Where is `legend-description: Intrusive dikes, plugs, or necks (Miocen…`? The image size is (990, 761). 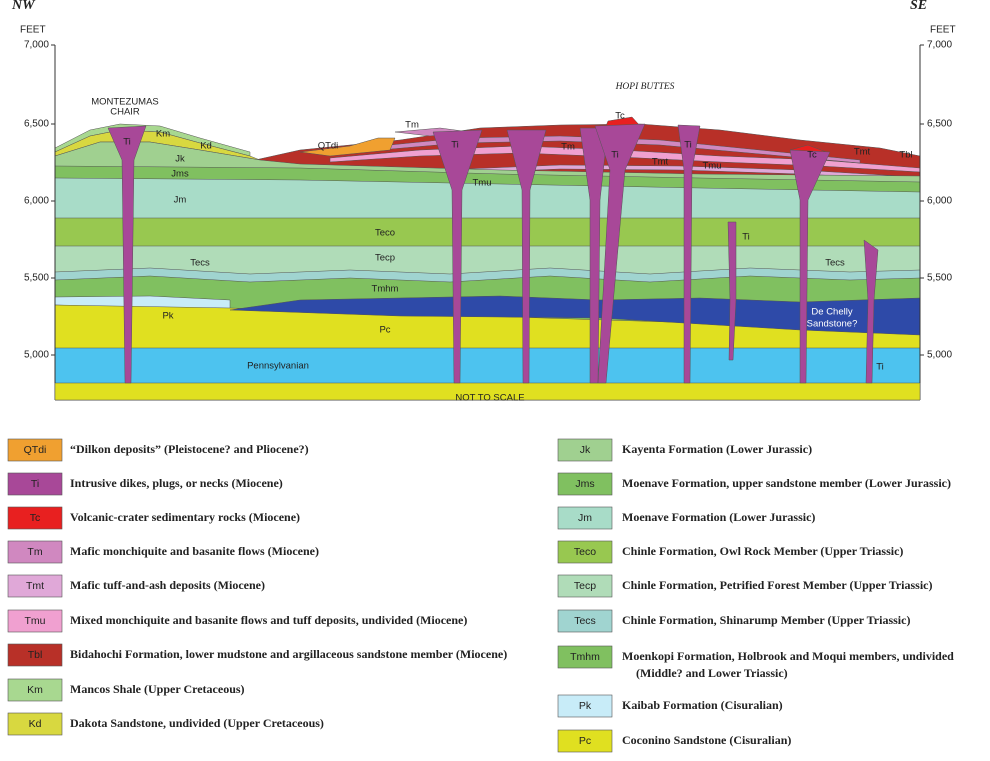 legend-description: Intrusive dikes, plugs, or necks (Miocen… is located at coordinates (176, 483).